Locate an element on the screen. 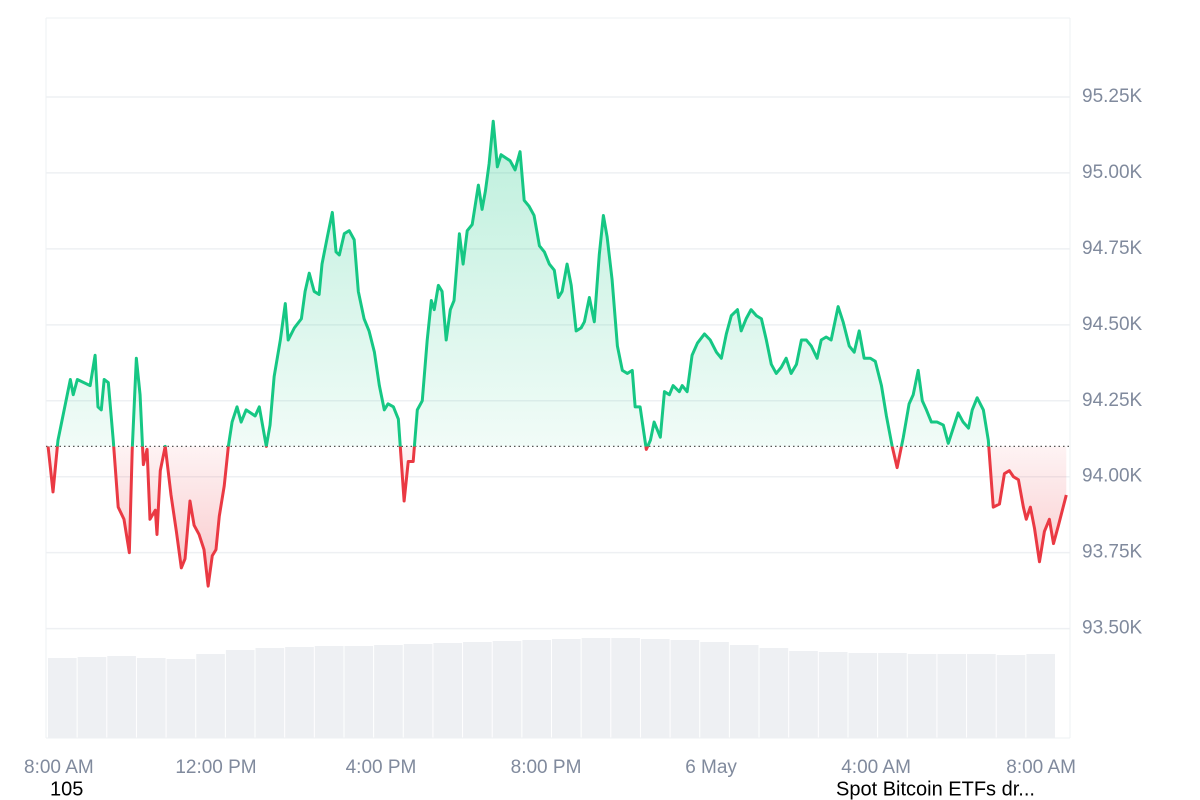  y-tick-label: 95.00K is located at coordinates (1112, 172).